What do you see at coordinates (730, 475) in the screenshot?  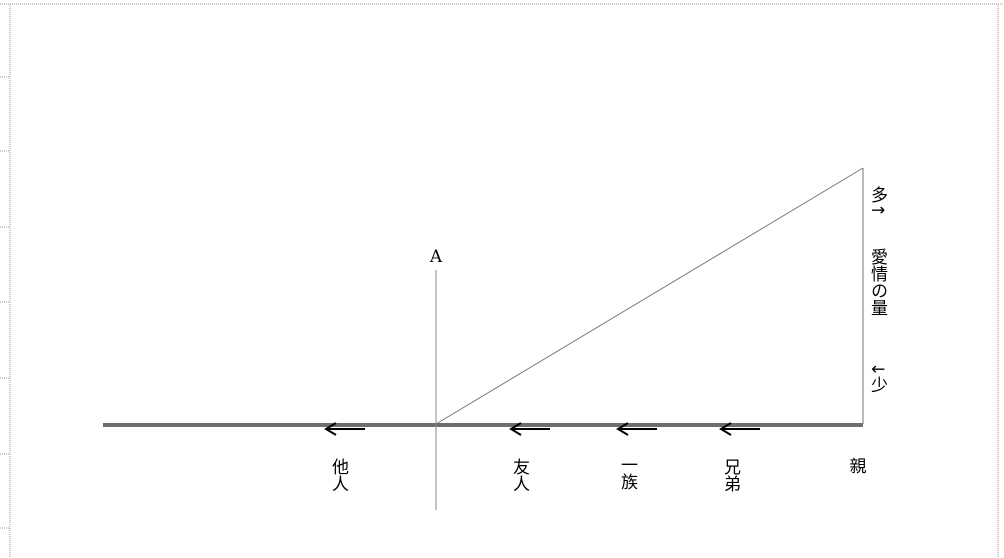 I see `label-kyodai: 兄弟` at bounding box center [730, 475].